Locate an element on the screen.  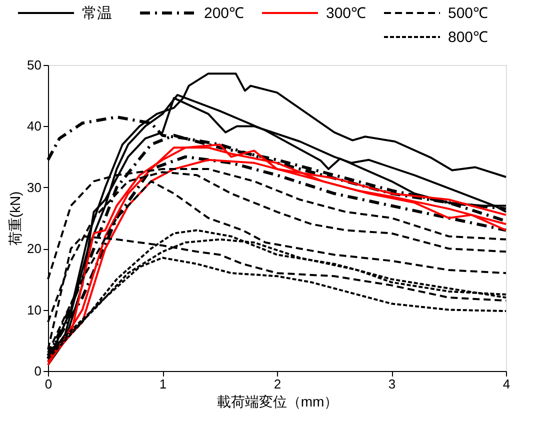
y-tick-label: 10 is located at coordinates (34, 310).